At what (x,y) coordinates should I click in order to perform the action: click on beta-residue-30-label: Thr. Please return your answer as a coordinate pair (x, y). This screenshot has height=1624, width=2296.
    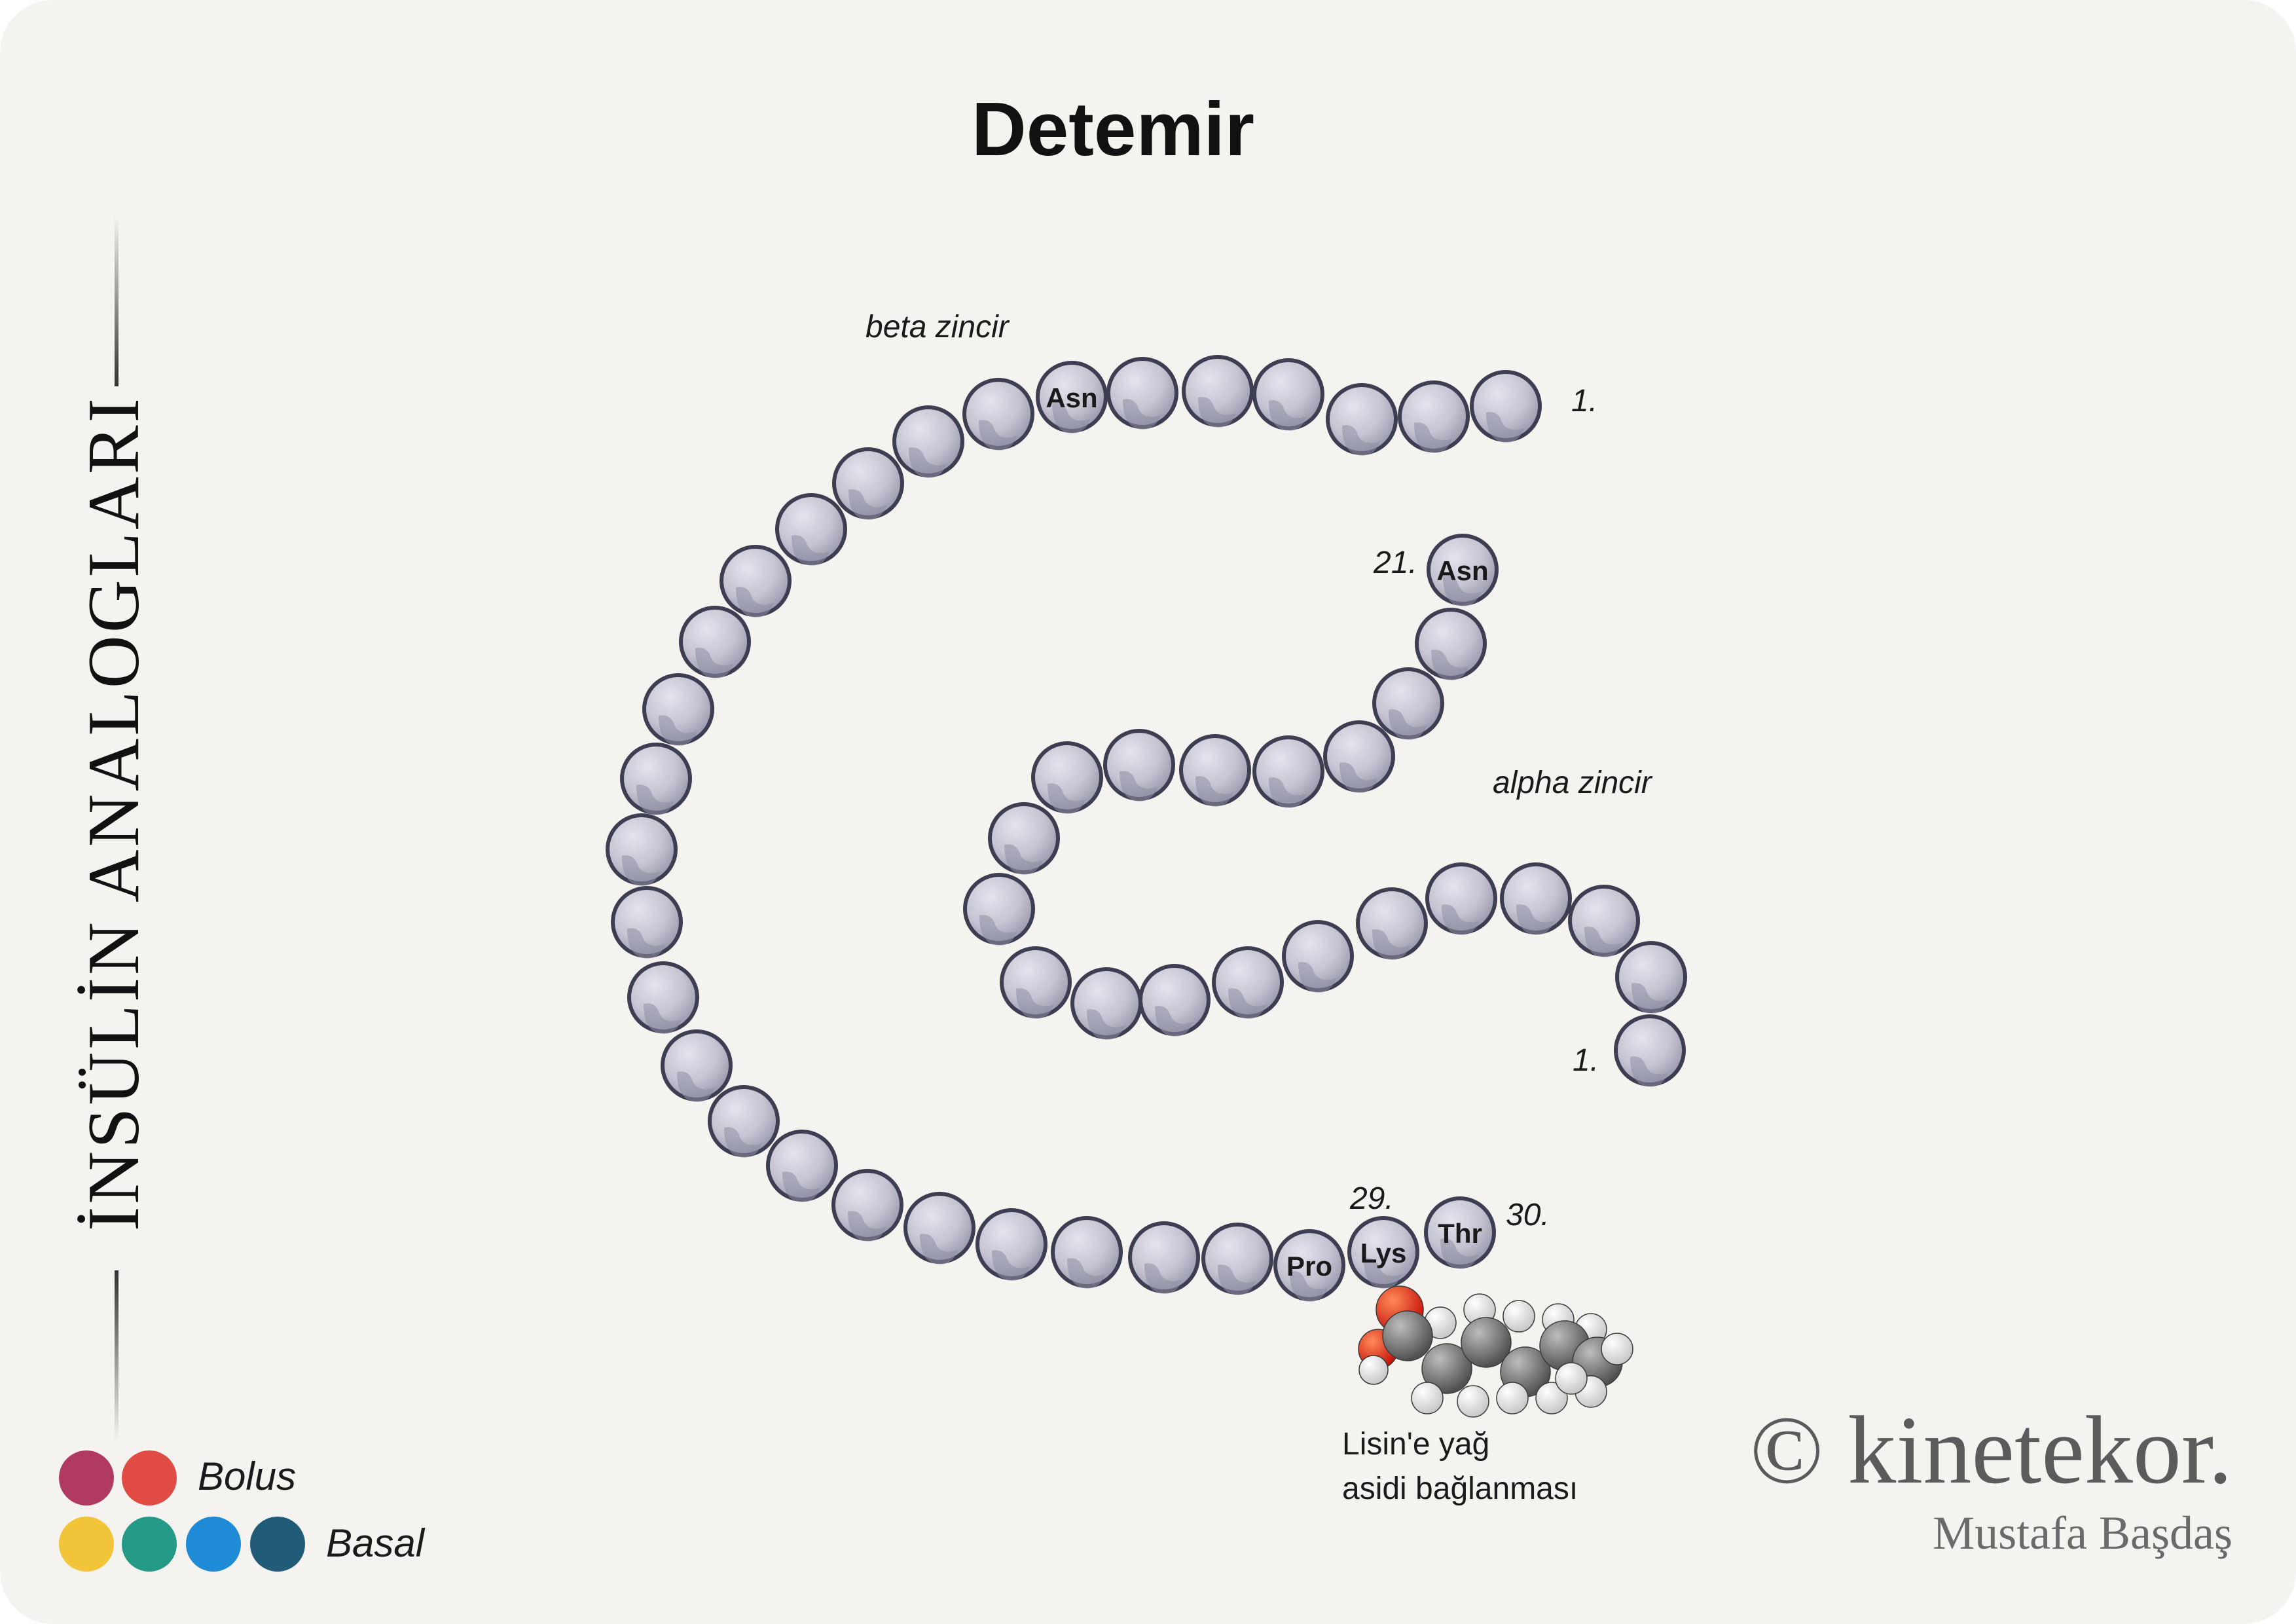
    Looking at the image, I should click on (1460, 1233).